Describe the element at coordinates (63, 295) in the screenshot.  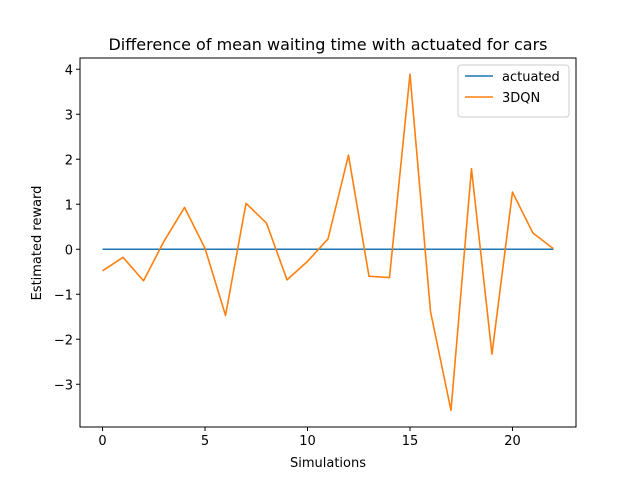
I see `y-tick-label: −1` at that location.